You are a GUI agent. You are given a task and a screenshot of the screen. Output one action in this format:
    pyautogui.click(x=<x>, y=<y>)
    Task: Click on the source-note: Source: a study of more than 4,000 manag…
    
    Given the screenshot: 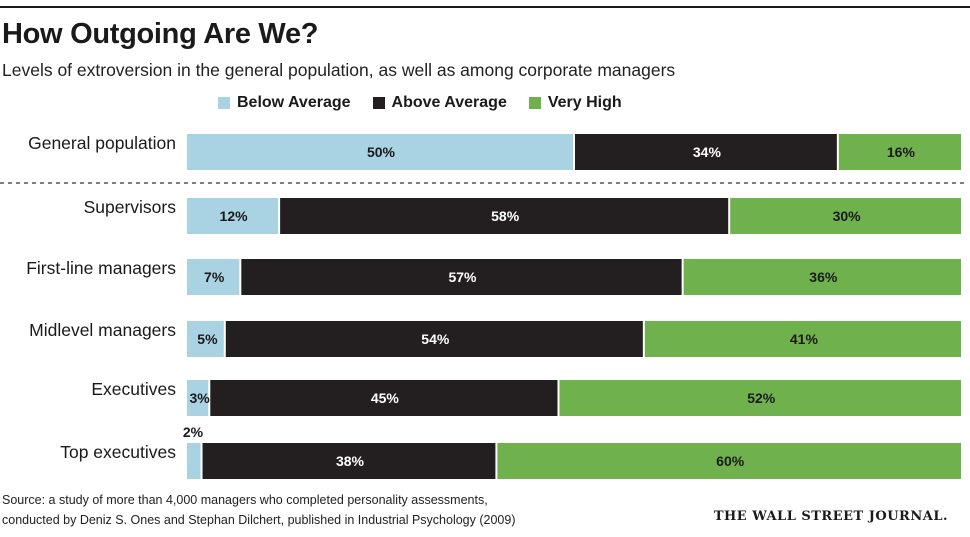 What is the action you would take?
    pyautogui.click(x=259, y=510)
    